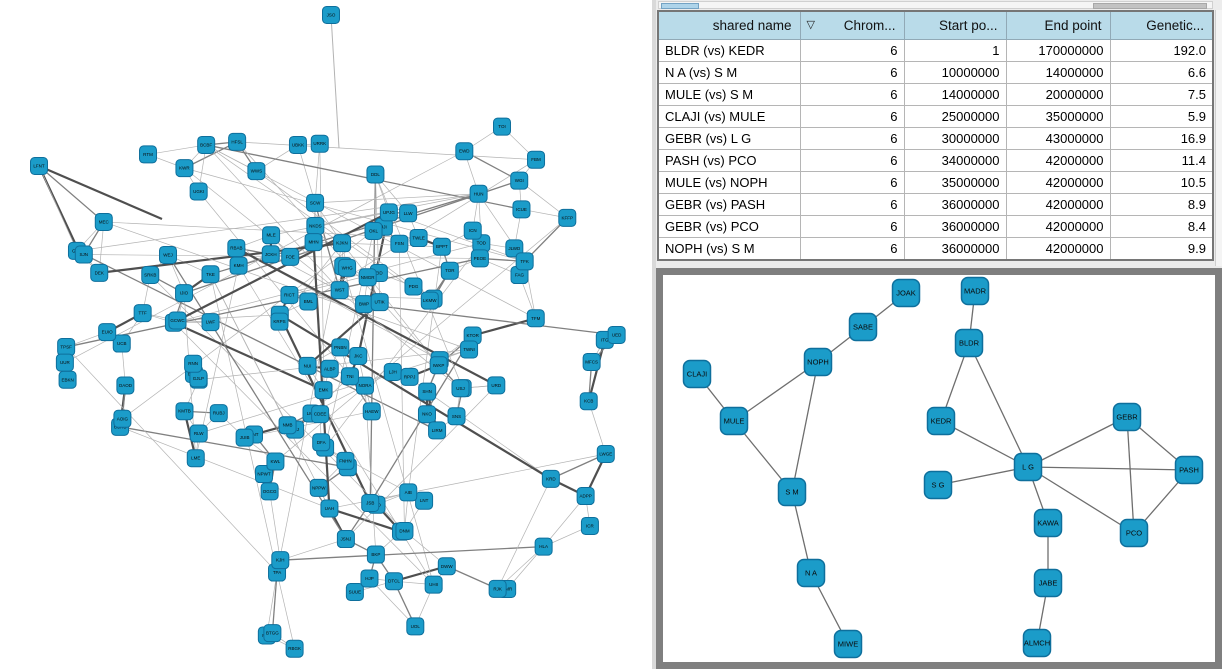 Image resolution: width=1222 pixels, height=669 pixels. I want to click on network-node: LWGE, so click(605, 454).